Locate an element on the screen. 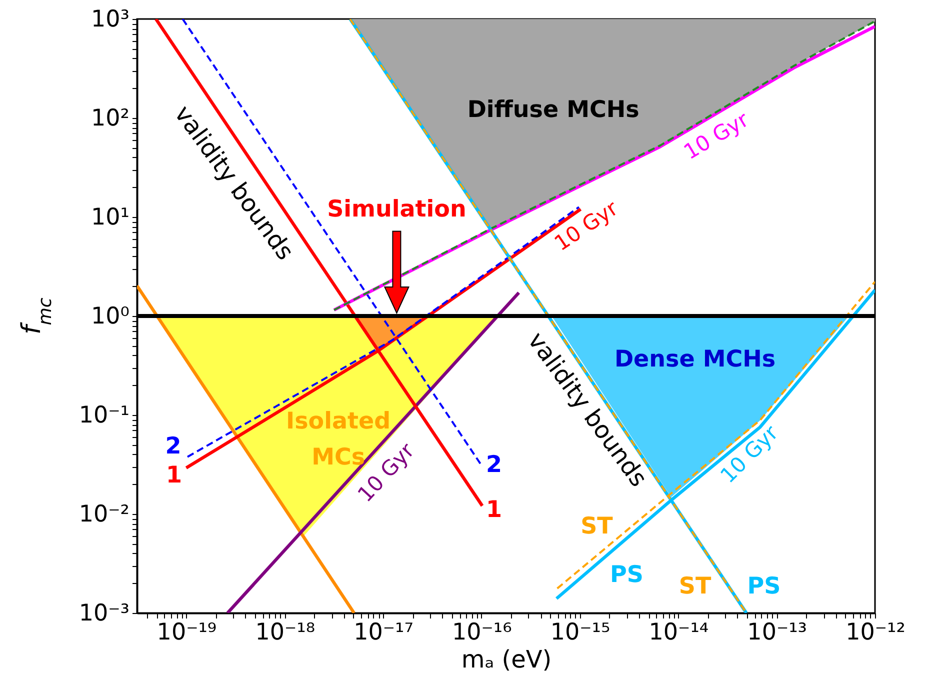 The image size is (934, 692). x-tick-label: 10⁻¹⁸ is located at coordinates (285, 633).